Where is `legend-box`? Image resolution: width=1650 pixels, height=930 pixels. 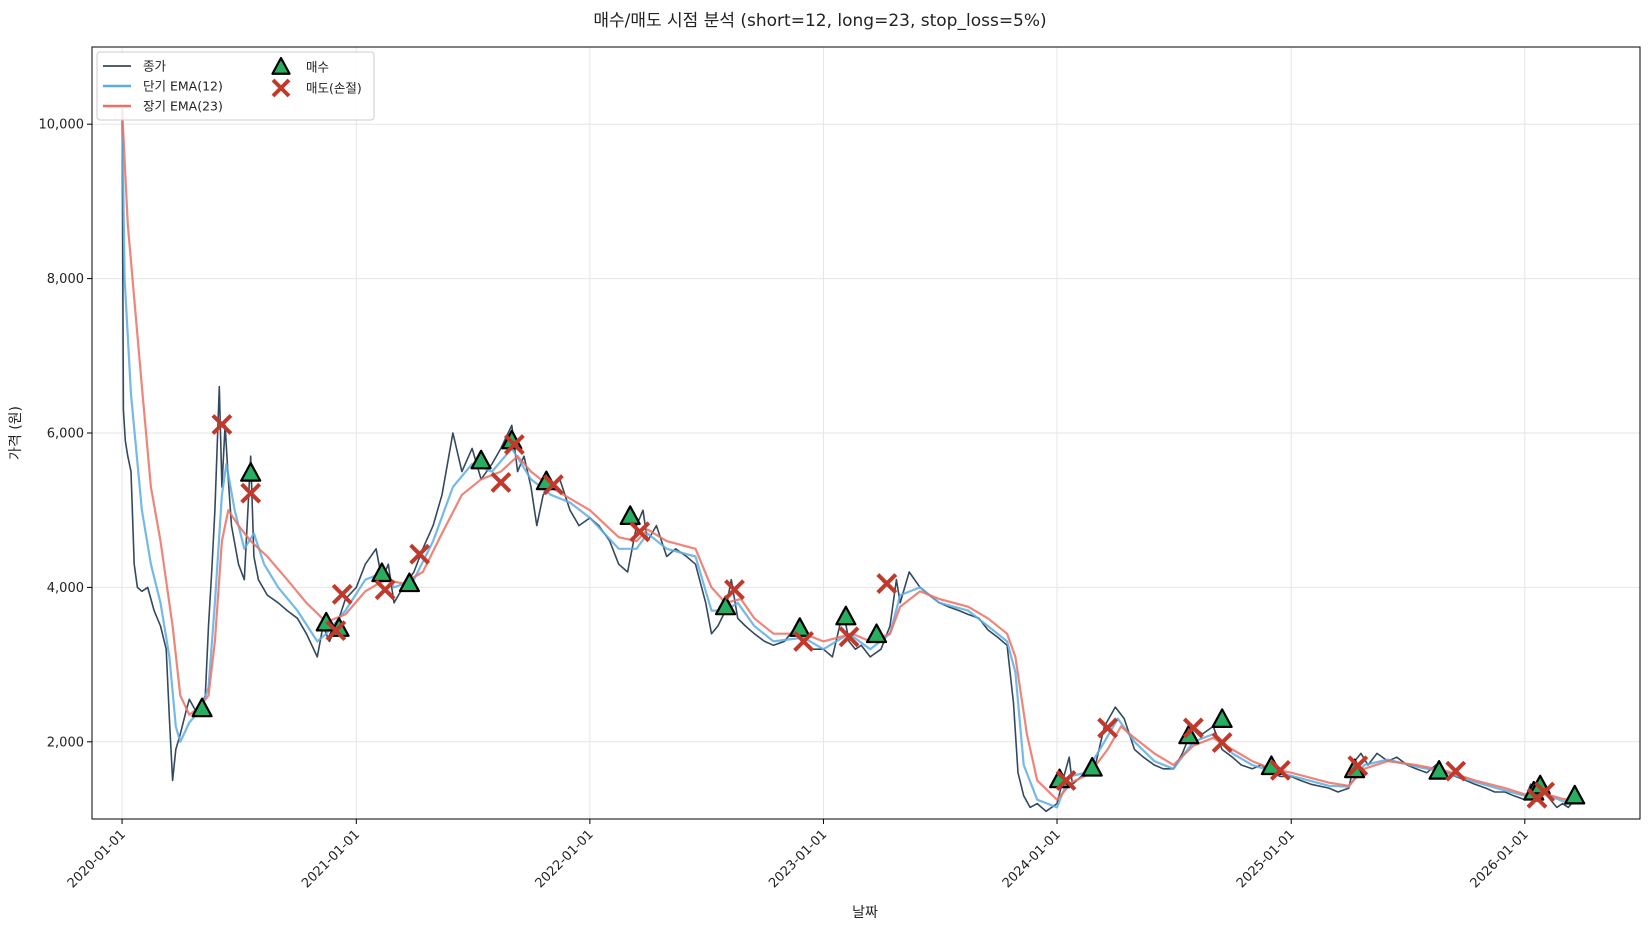 legend-box is located at coordinates (235, 86).